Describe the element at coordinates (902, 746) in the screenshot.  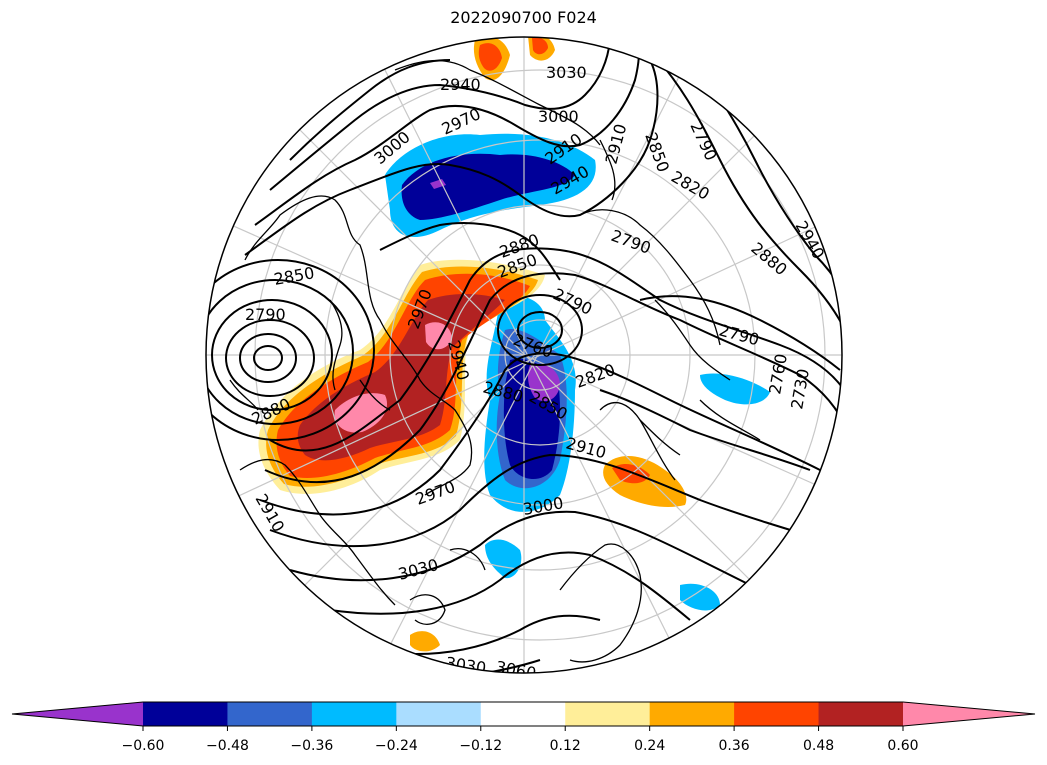
I see `colorbar-tick-label: 0.60` at that location.